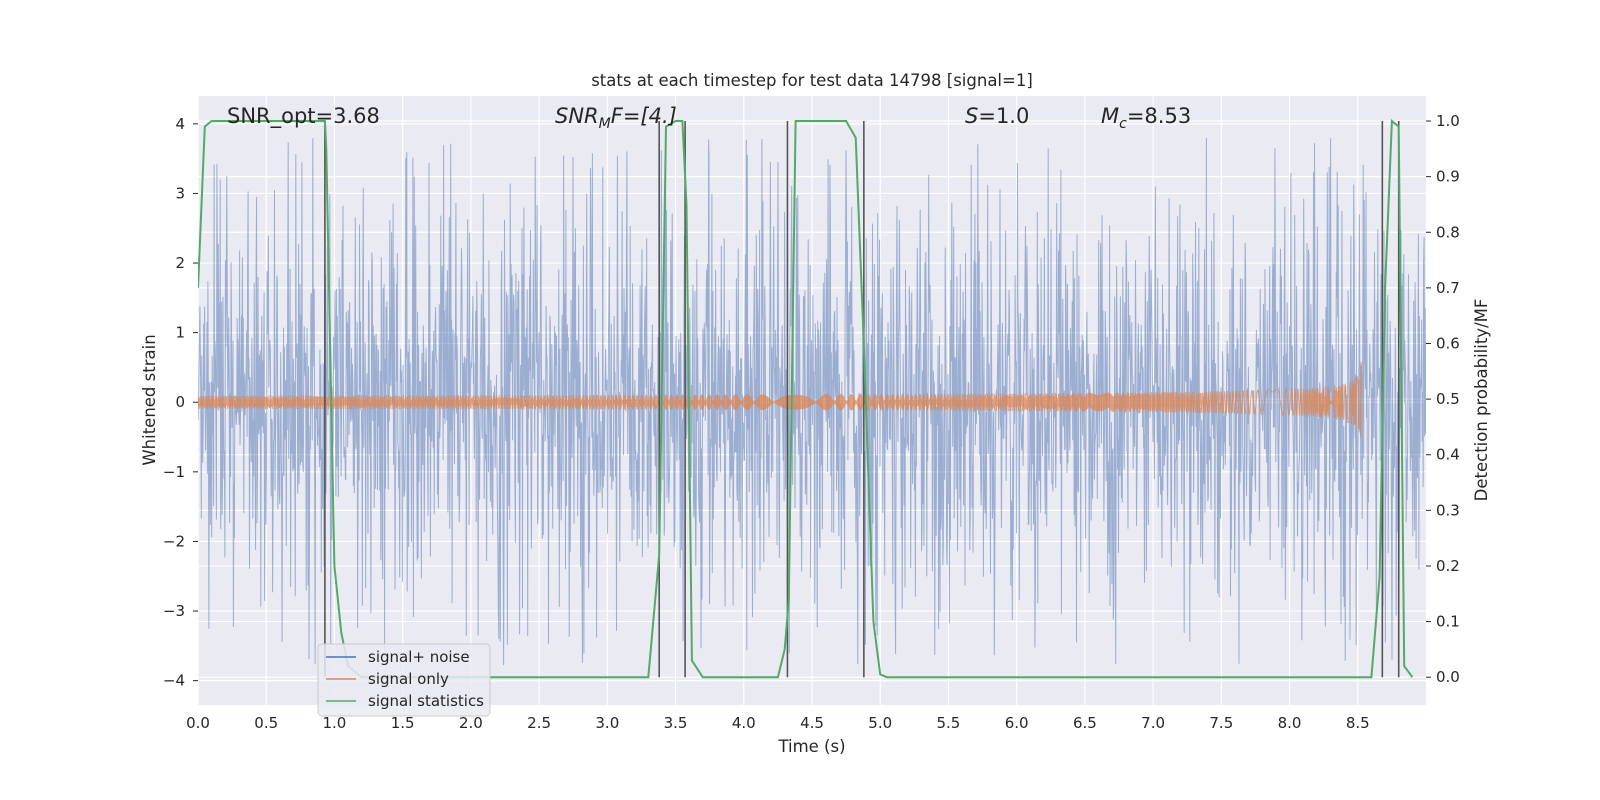 The image size is (1600, 800). I want to click on x-tick-label: 7.0, so click(1153, 723).